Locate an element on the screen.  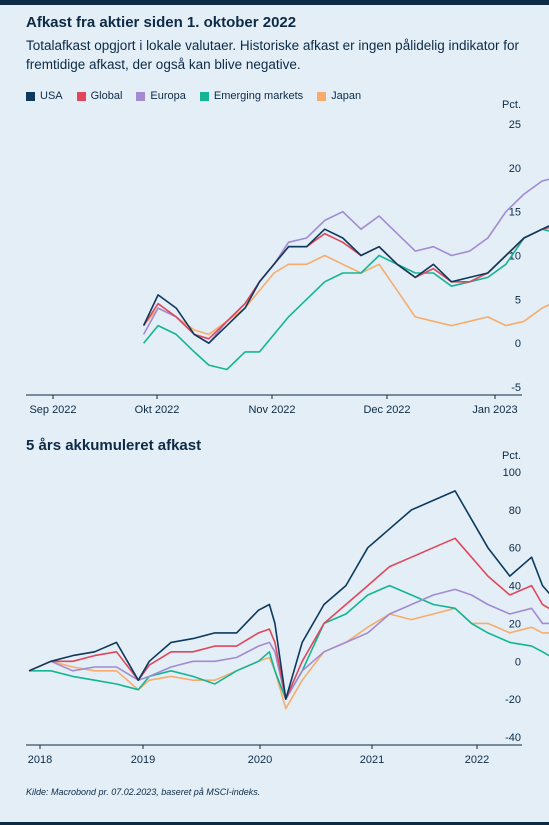
chart2-y-tick-label: 80 is located at coordinates (515, 511).